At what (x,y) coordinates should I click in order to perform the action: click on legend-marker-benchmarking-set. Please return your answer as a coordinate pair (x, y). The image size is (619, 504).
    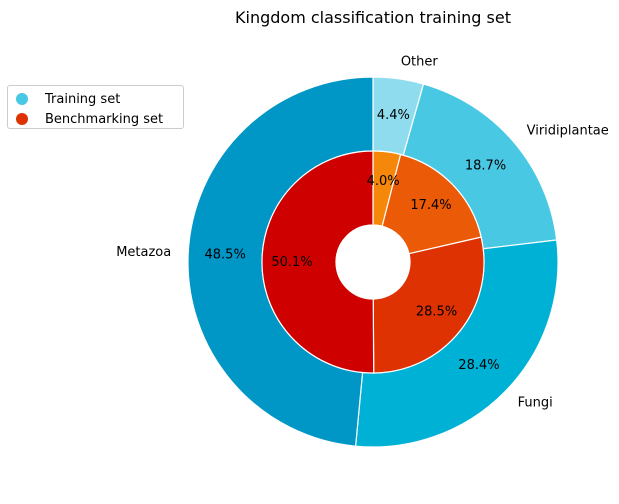
    Looking at the image, I should click on (22, 119).